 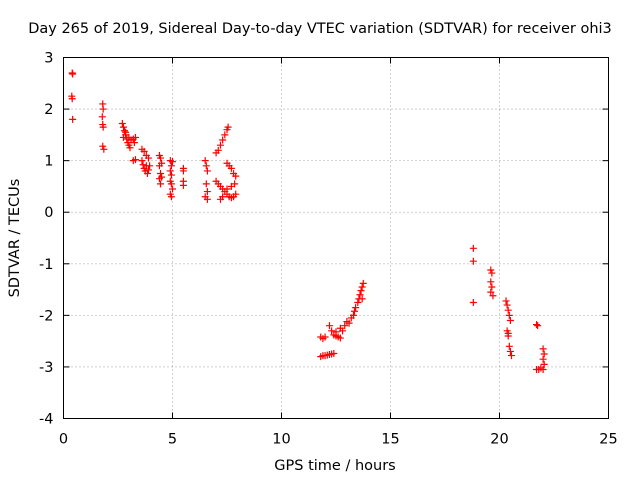 I want to click on y-tick-label: -4, so click(x=46, y=420).